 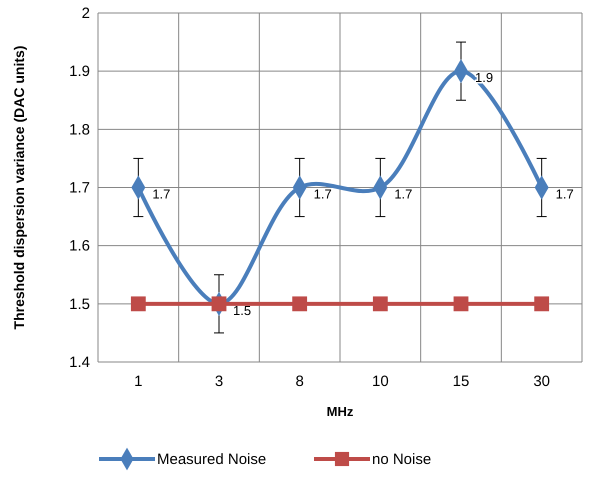 I want to click on x-tick-label: 1, so click(x=138, y=381).